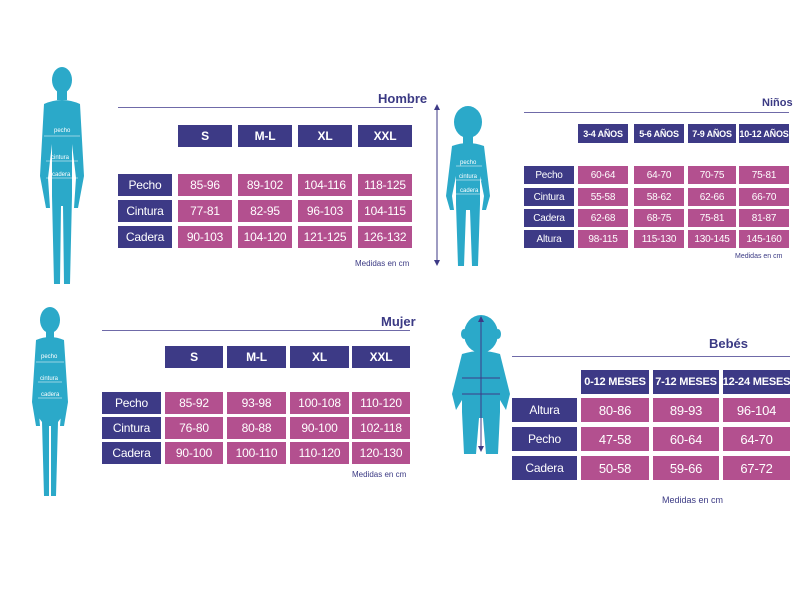 This screenshot has height=600, width=800. I want to click on table-cell: 104-116, so click(325, 185).